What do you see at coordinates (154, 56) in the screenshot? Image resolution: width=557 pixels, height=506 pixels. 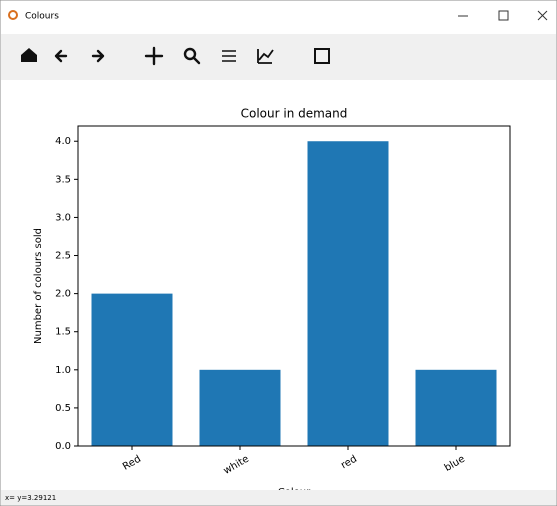 I see `pan-button` at bounding box center [154, 56].